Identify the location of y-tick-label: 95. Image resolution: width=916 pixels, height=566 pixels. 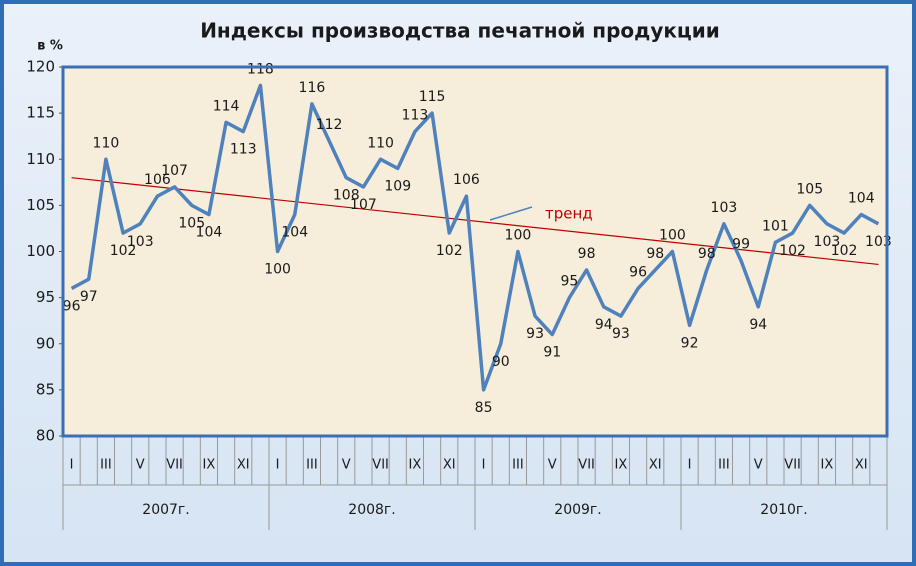
(45, 297).